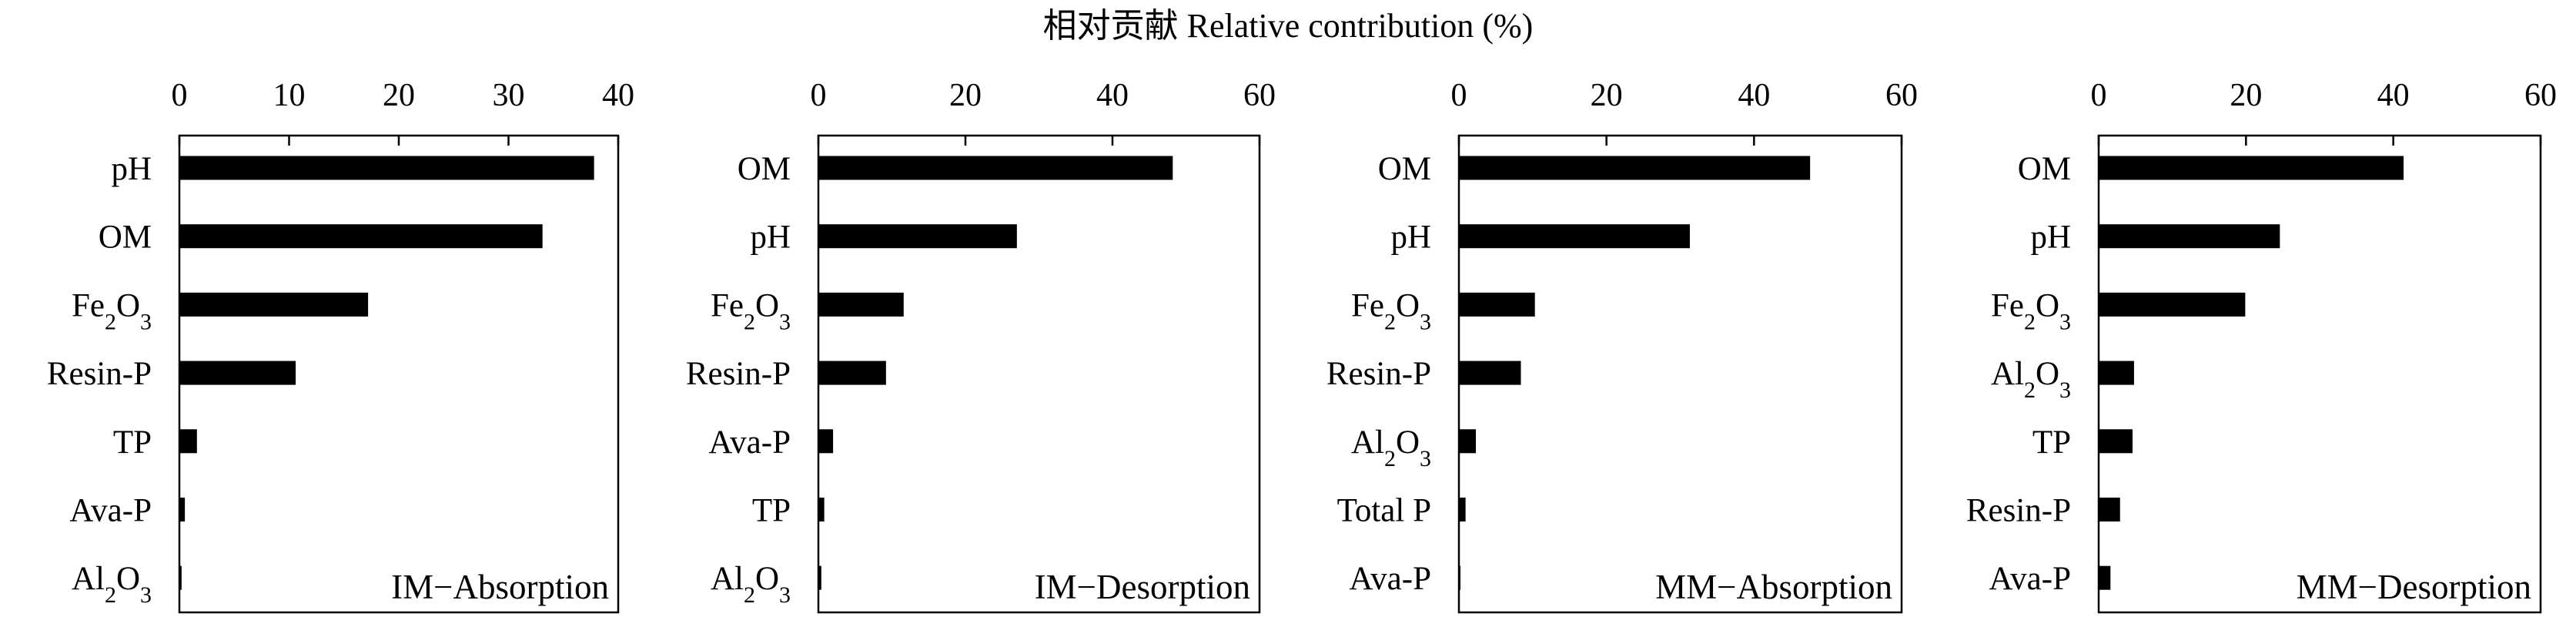  I want to click on x-tick-label: 30, so click(509, 95).